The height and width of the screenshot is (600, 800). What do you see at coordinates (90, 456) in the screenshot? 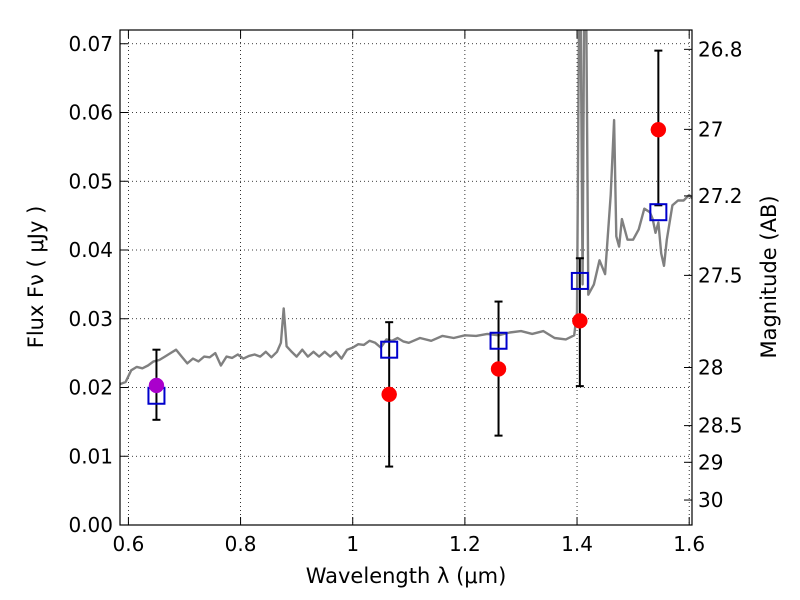
I see `y-tick-label: 0.01` at bounding box center [90, 456].